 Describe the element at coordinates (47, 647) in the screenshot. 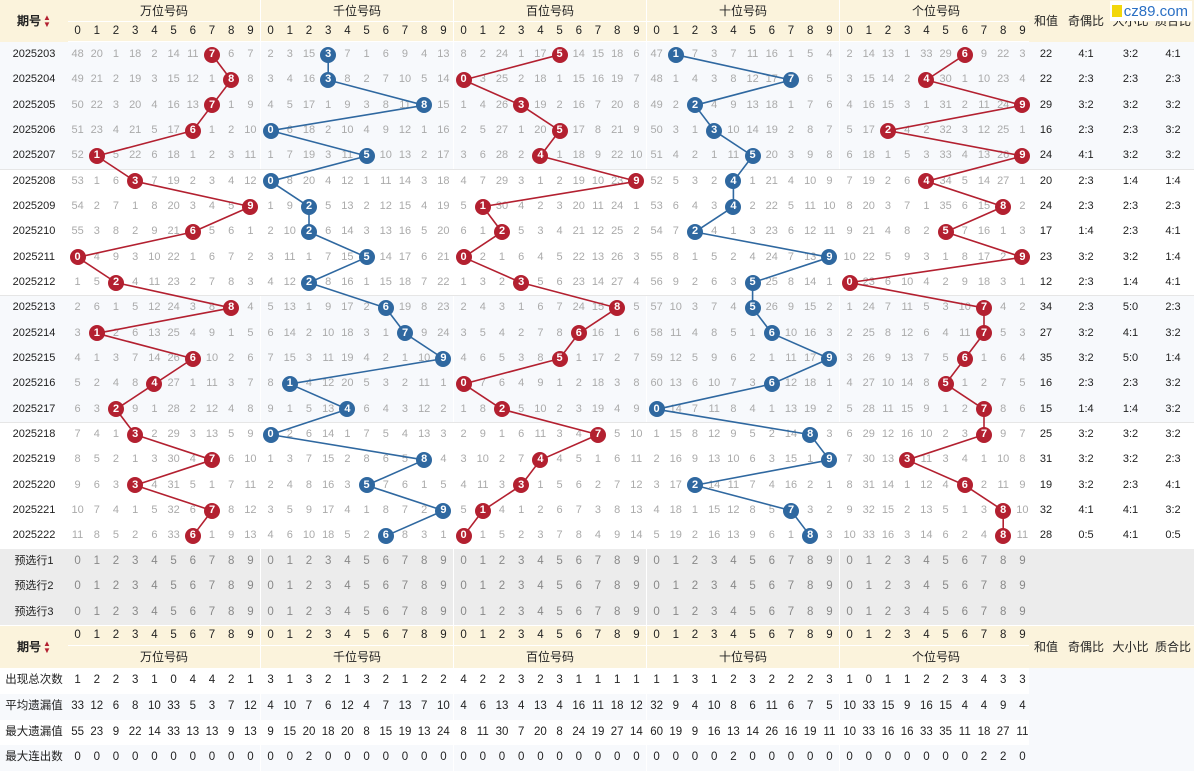

I see `sort-arrows-icon: ▲ ▼` at that location.